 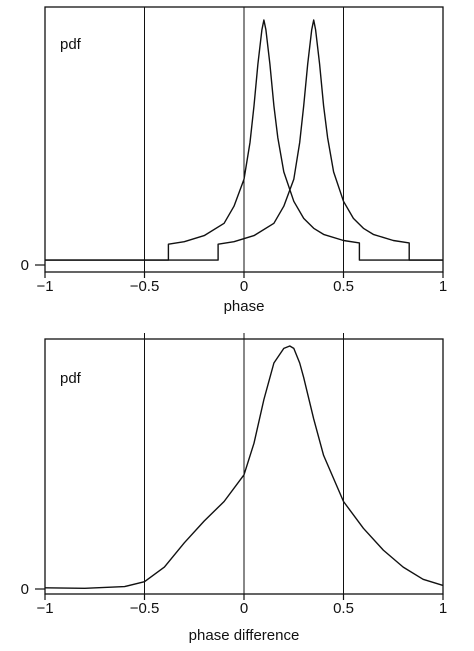 I want to click on x-axis-title: phase difference, so click(x=244, y=635).